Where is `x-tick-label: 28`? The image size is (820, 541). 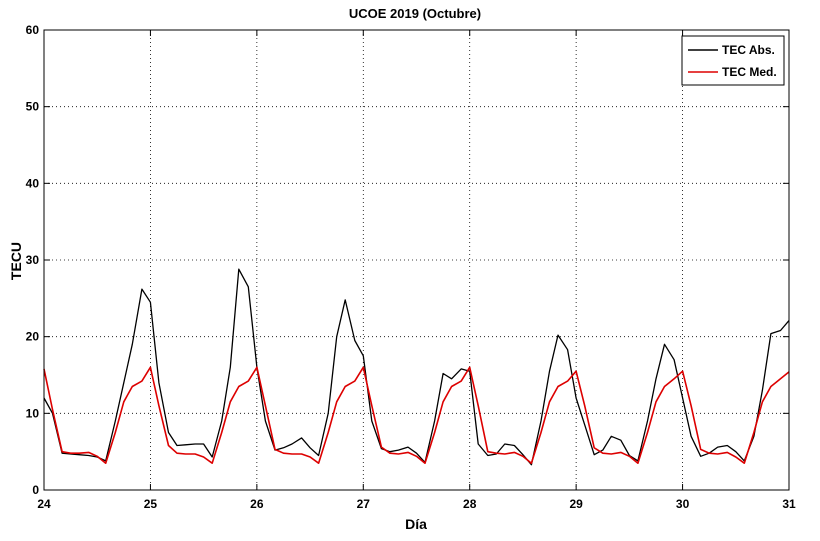 x-tick-label: 28 is located at coordinates (470, 504).